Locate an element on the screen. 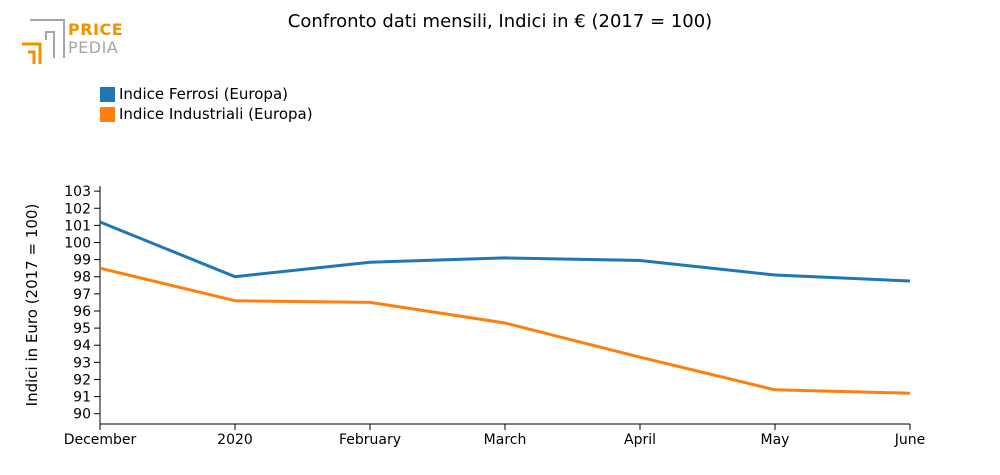 This screenshot has width=1000, height=475. x-tick-label: December is located at coordinates (100, 440).